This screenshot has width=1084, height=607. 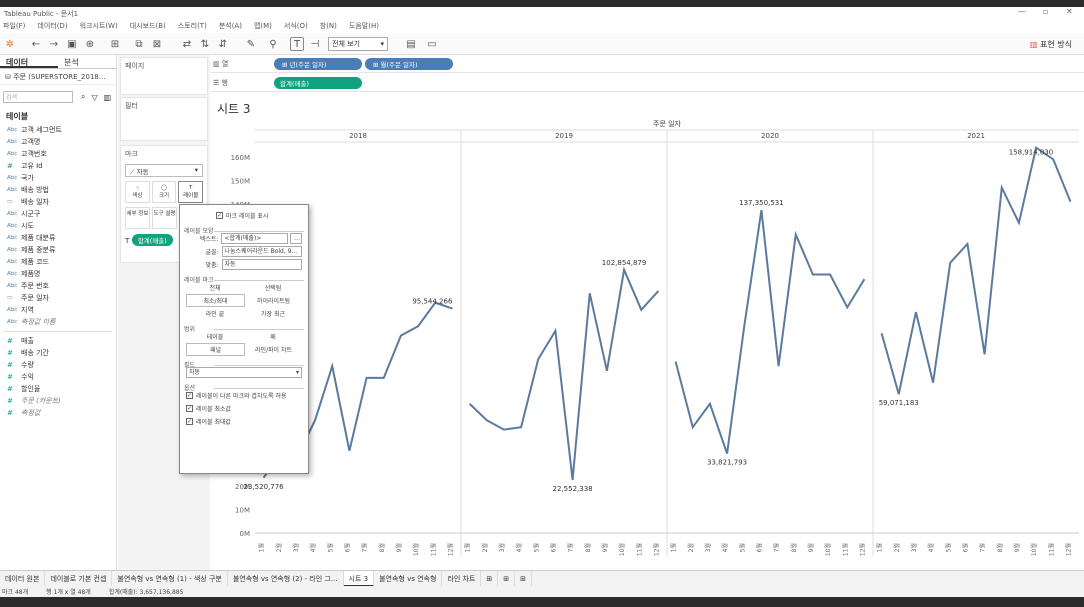 I want to click on field-item: Abc 제품 중분류, so click(x=58, y=250).